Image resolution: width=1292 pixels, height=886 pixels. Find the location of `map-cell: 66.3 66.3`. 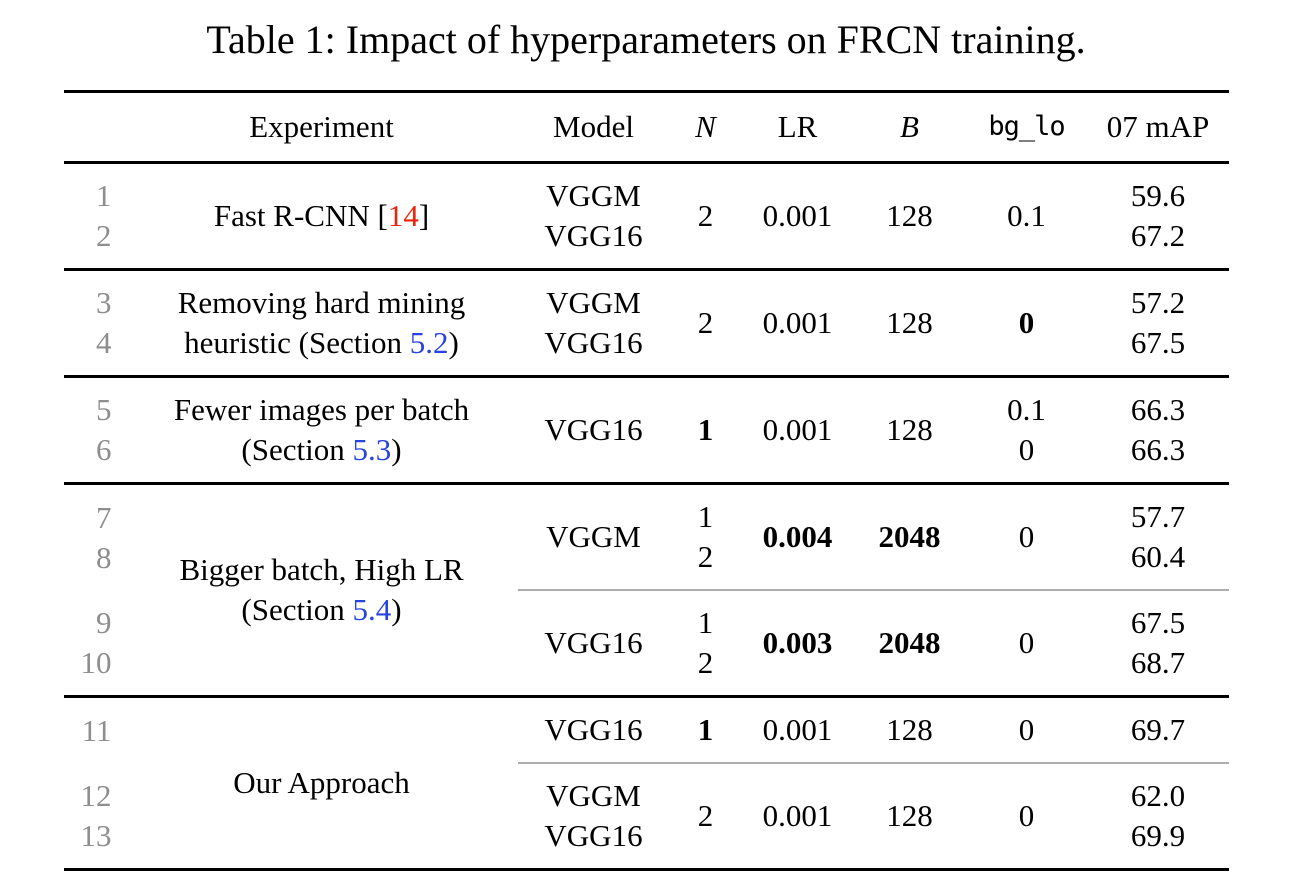

map-cell: 66.3 66.3 is located at coordinates (1158, 430).